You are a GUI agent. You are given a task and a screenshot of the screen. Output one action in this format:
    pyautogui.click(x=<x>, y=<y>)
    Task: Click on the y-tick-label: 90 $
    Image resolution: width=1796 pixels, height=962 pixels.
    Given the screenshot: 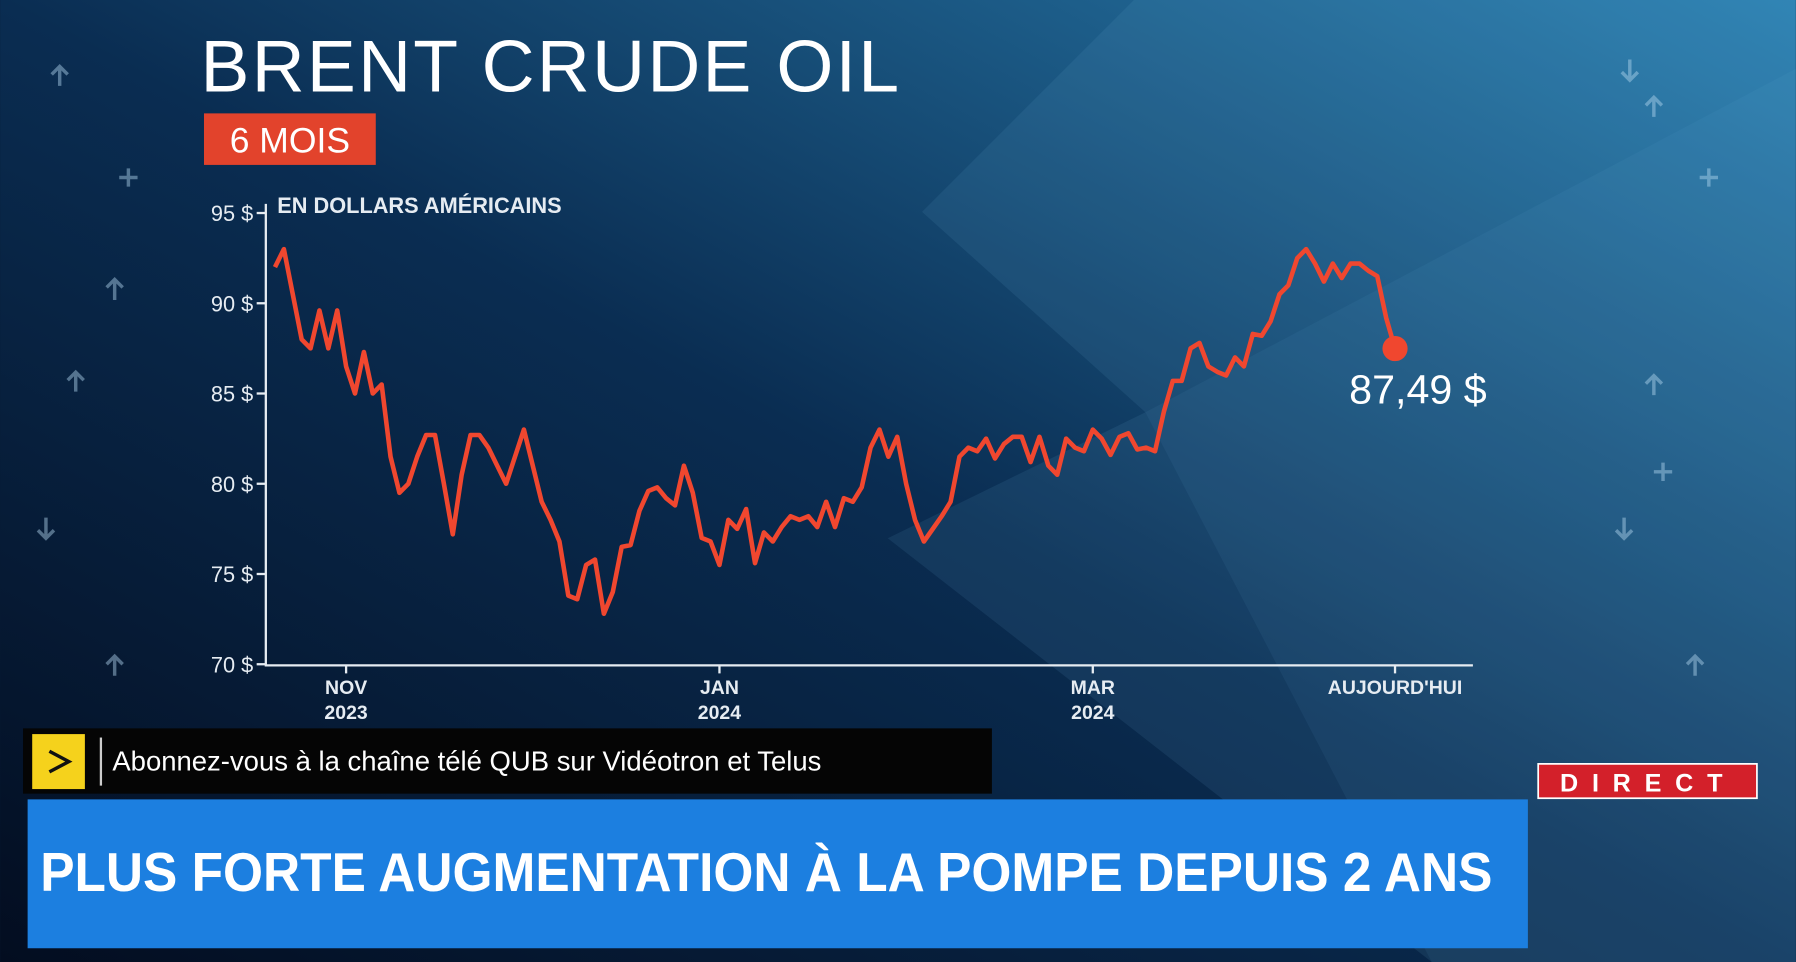 What is the action you would take?
    pyautogui.click(x=232, y=303)
    